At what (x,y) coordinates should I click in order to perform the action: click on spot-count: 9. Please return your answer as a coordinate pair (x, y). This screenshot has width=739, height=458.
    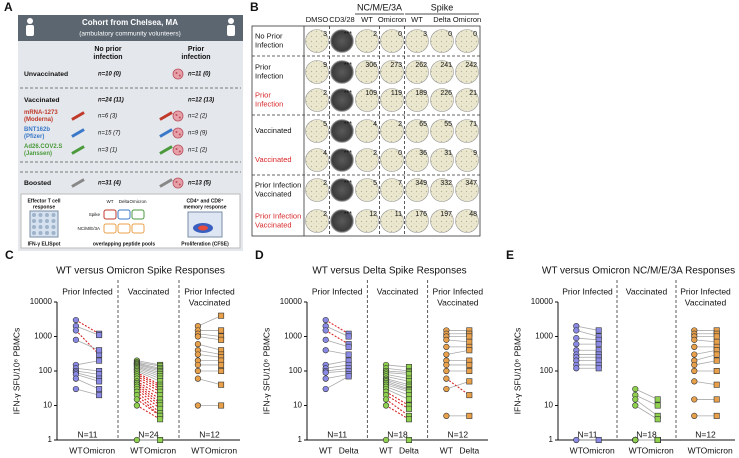
    Looking at the image, I should click on (325, 65).